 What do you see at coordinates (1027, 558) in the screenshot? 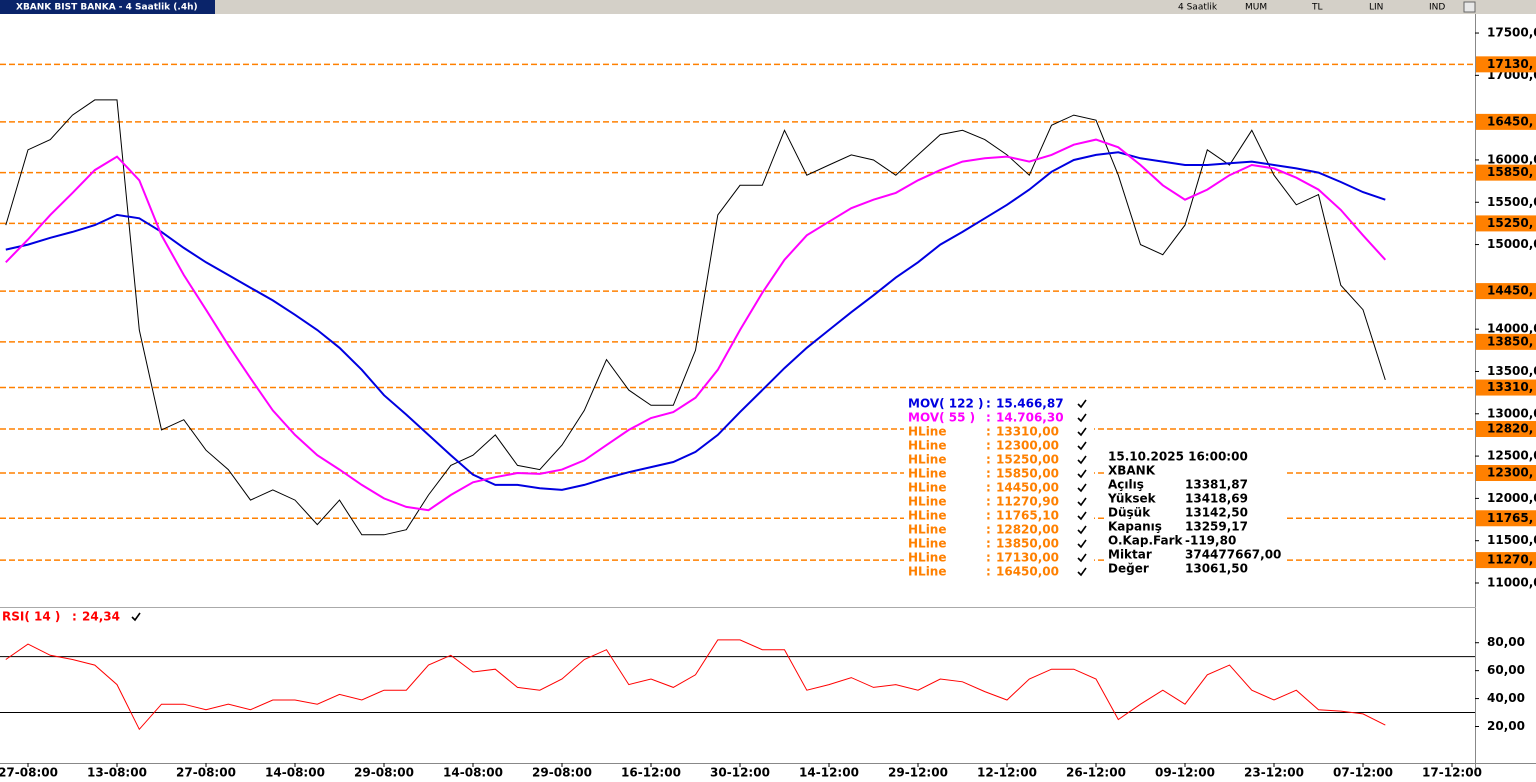
I see `legend-value: 17130,00` at bounding box center [1027, 558].